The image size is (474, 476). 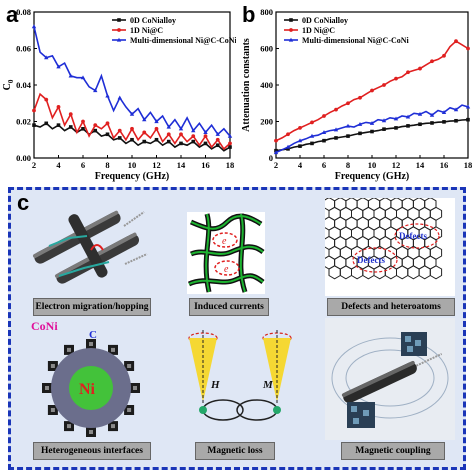 I want to click on magnetic-coupling-illustration, so click(x=390, y=379).